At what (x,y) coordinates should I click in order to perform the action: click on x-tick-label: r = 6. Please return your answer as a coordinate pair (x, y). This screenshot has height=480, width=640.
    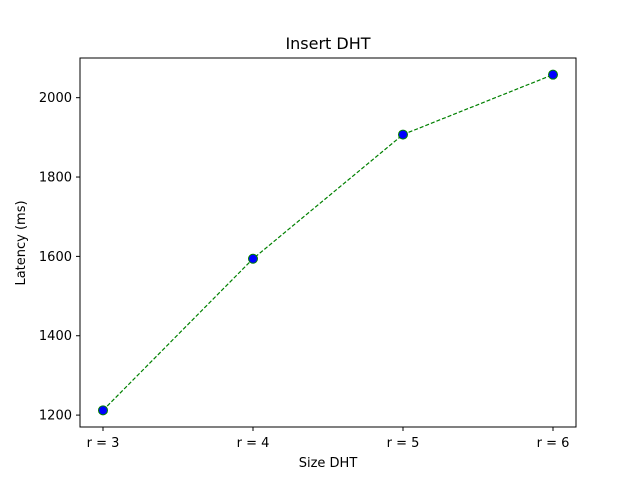
    Looking at the image, I should click on (553, 443).